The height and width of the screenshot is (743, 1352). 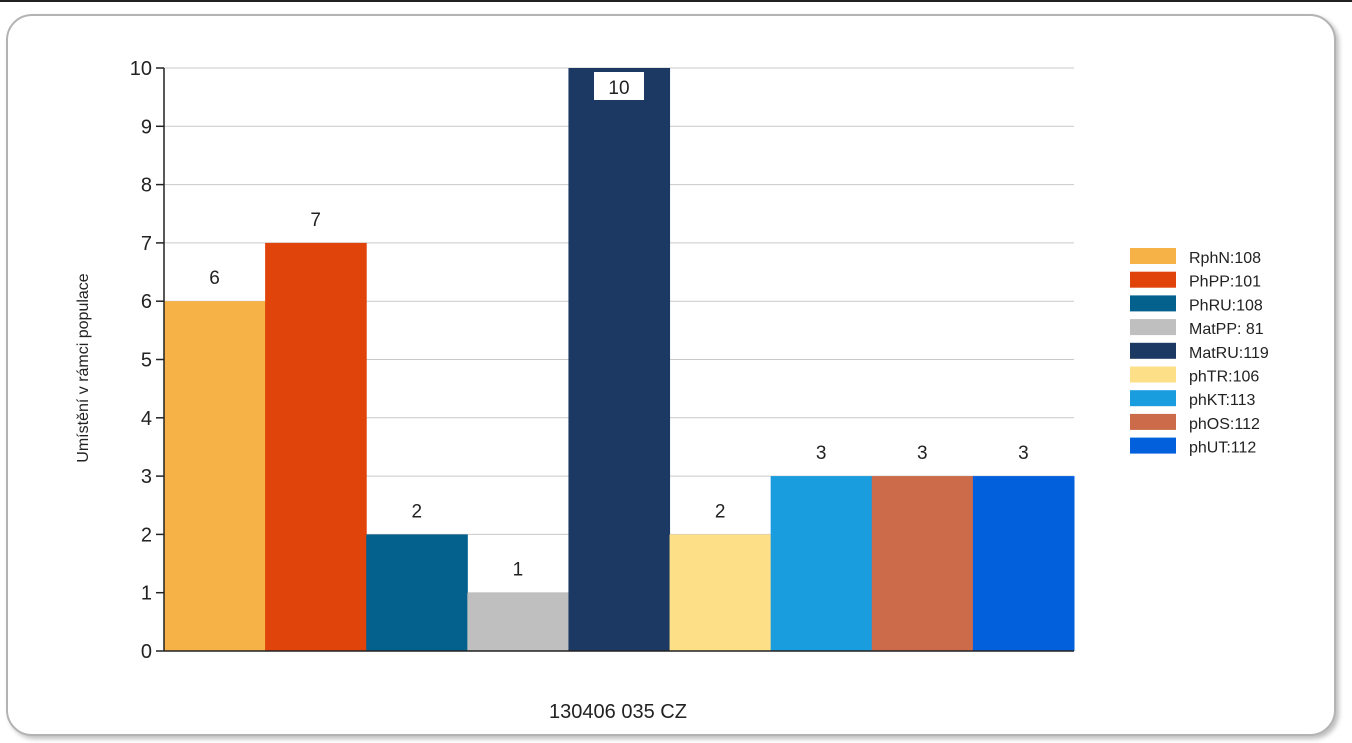 I want to click on y-tick-label: 5, so click(x=146, y=361).